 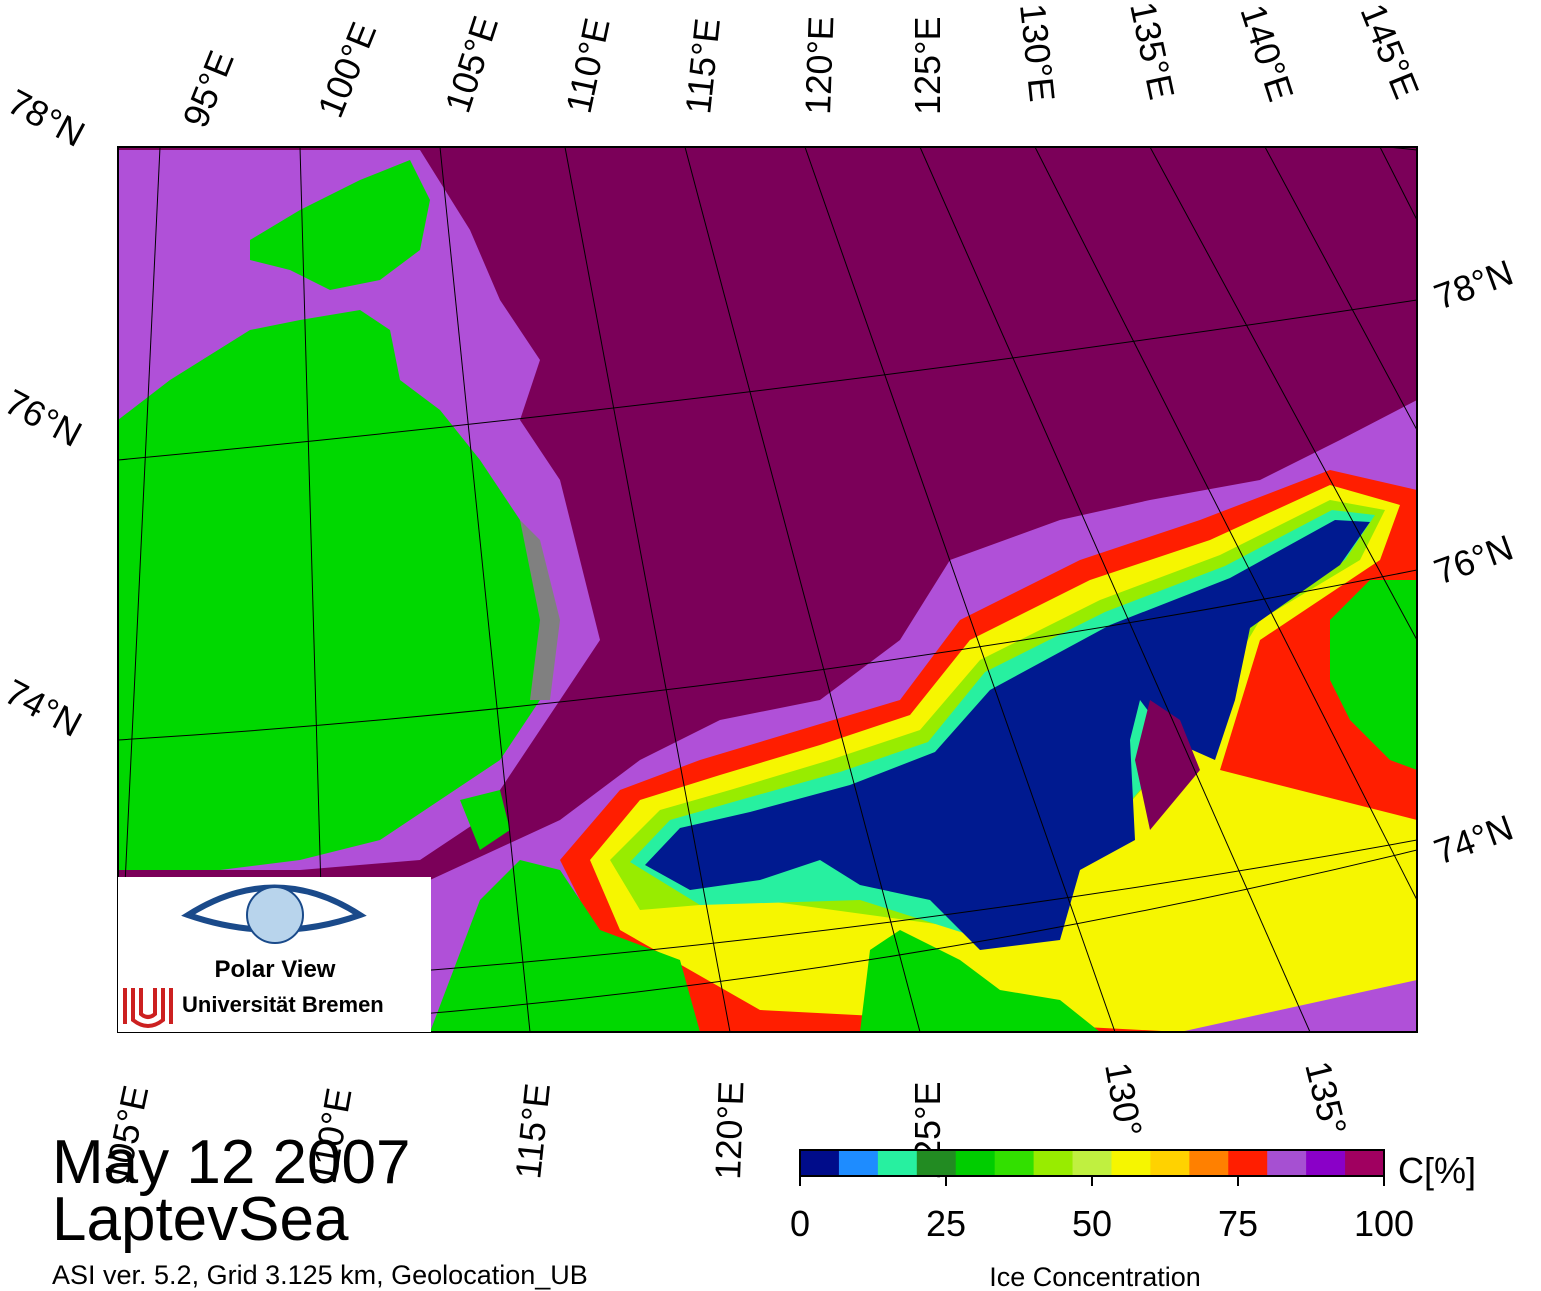 What do you see at coordinates (1037, 53) in the screenshot?
I see `top-lon-label: 130°E` at bounding box center [1037, 53].